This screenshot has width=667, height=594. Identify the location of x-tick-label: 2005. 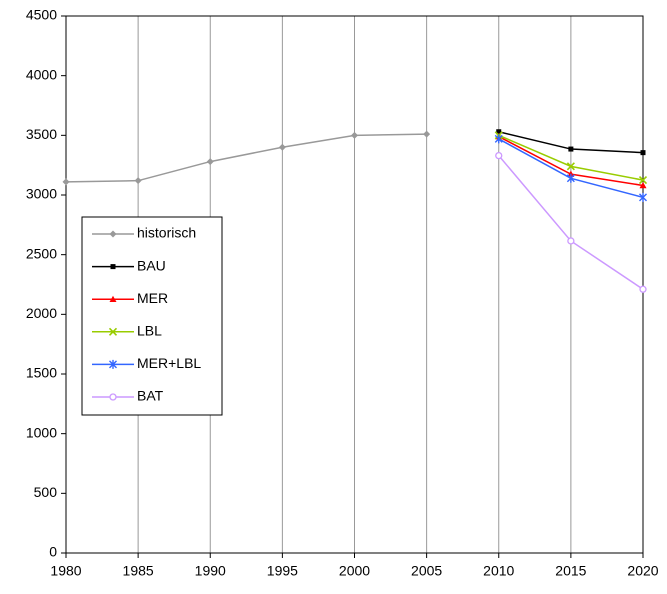
(426, 571).